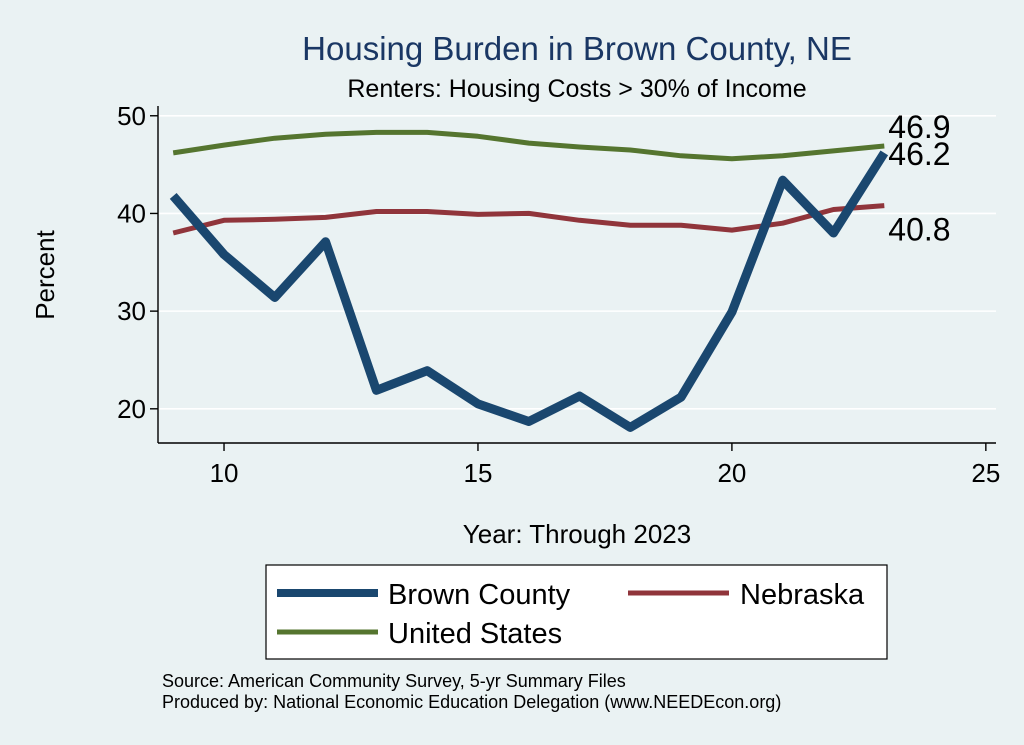  What do you see at coordinates (919, 127) in the screenshot?
I see `end-label-united-states: 46.9` at bounding box center [919, 127].